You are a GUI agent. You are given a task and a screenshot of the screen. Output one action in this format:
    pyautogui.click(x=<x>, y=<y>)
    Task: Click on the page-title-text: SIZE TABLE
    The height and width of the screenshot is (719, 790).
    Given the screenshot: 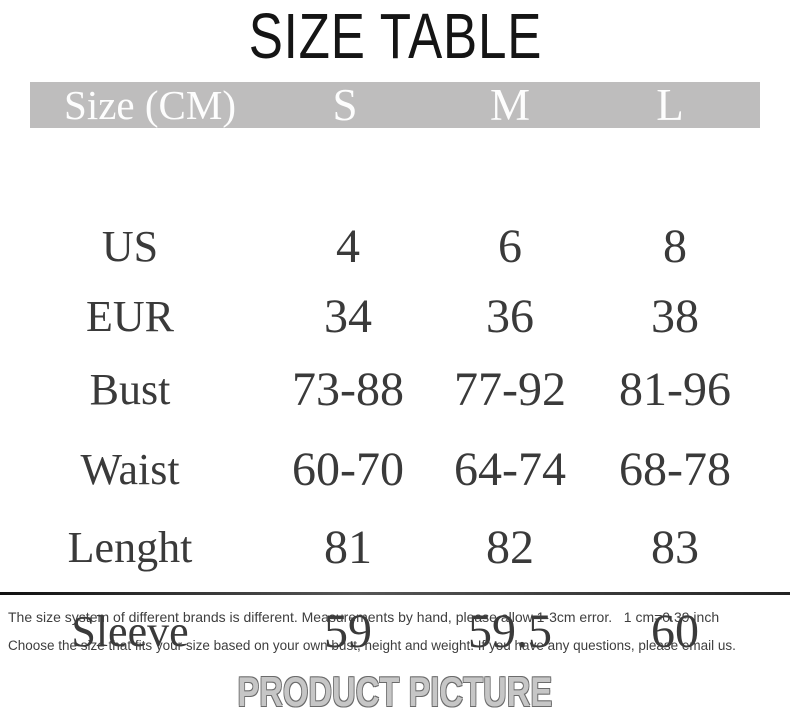 What is the action you would take?
    pyautogui.click(x=395, y=36)
    